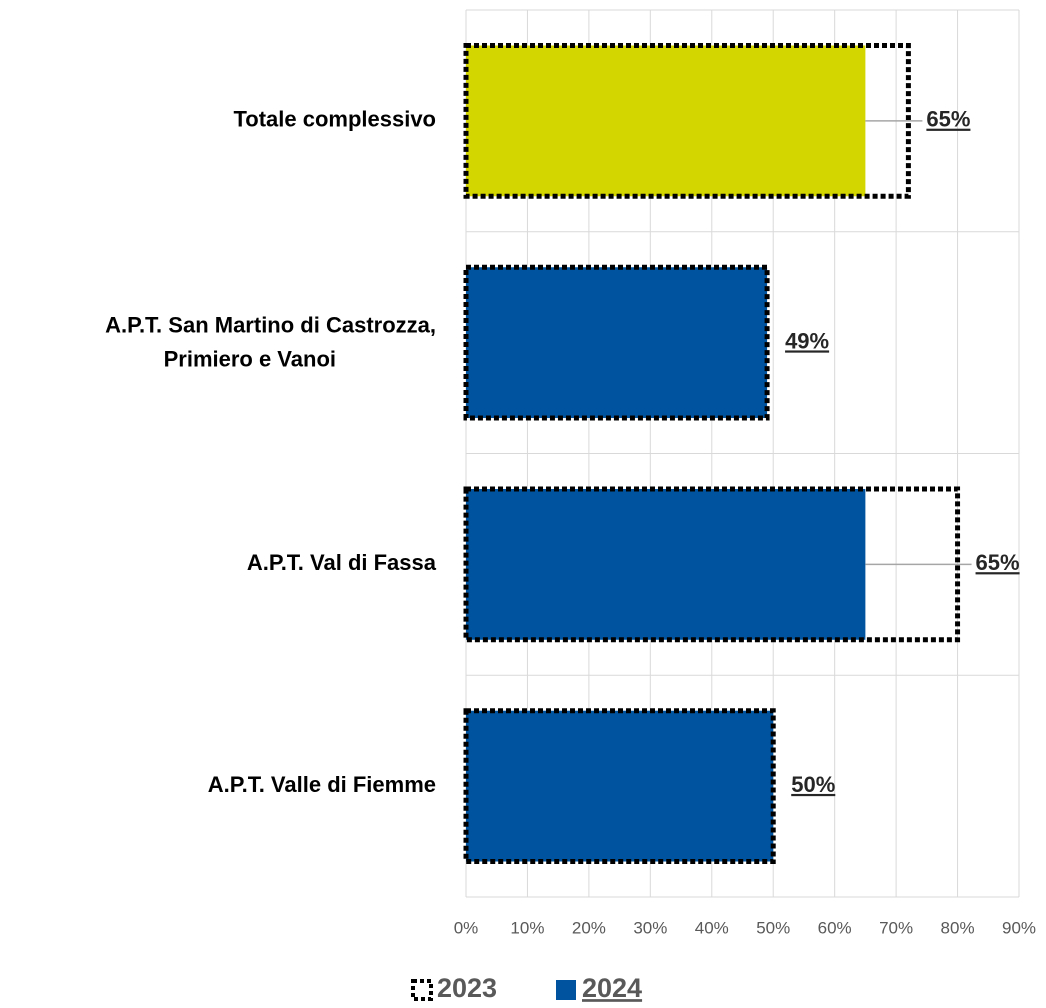  Describe the element at coordinates (835, 927) in the screenshot. I see `x-tick-label: 60%` at that location.